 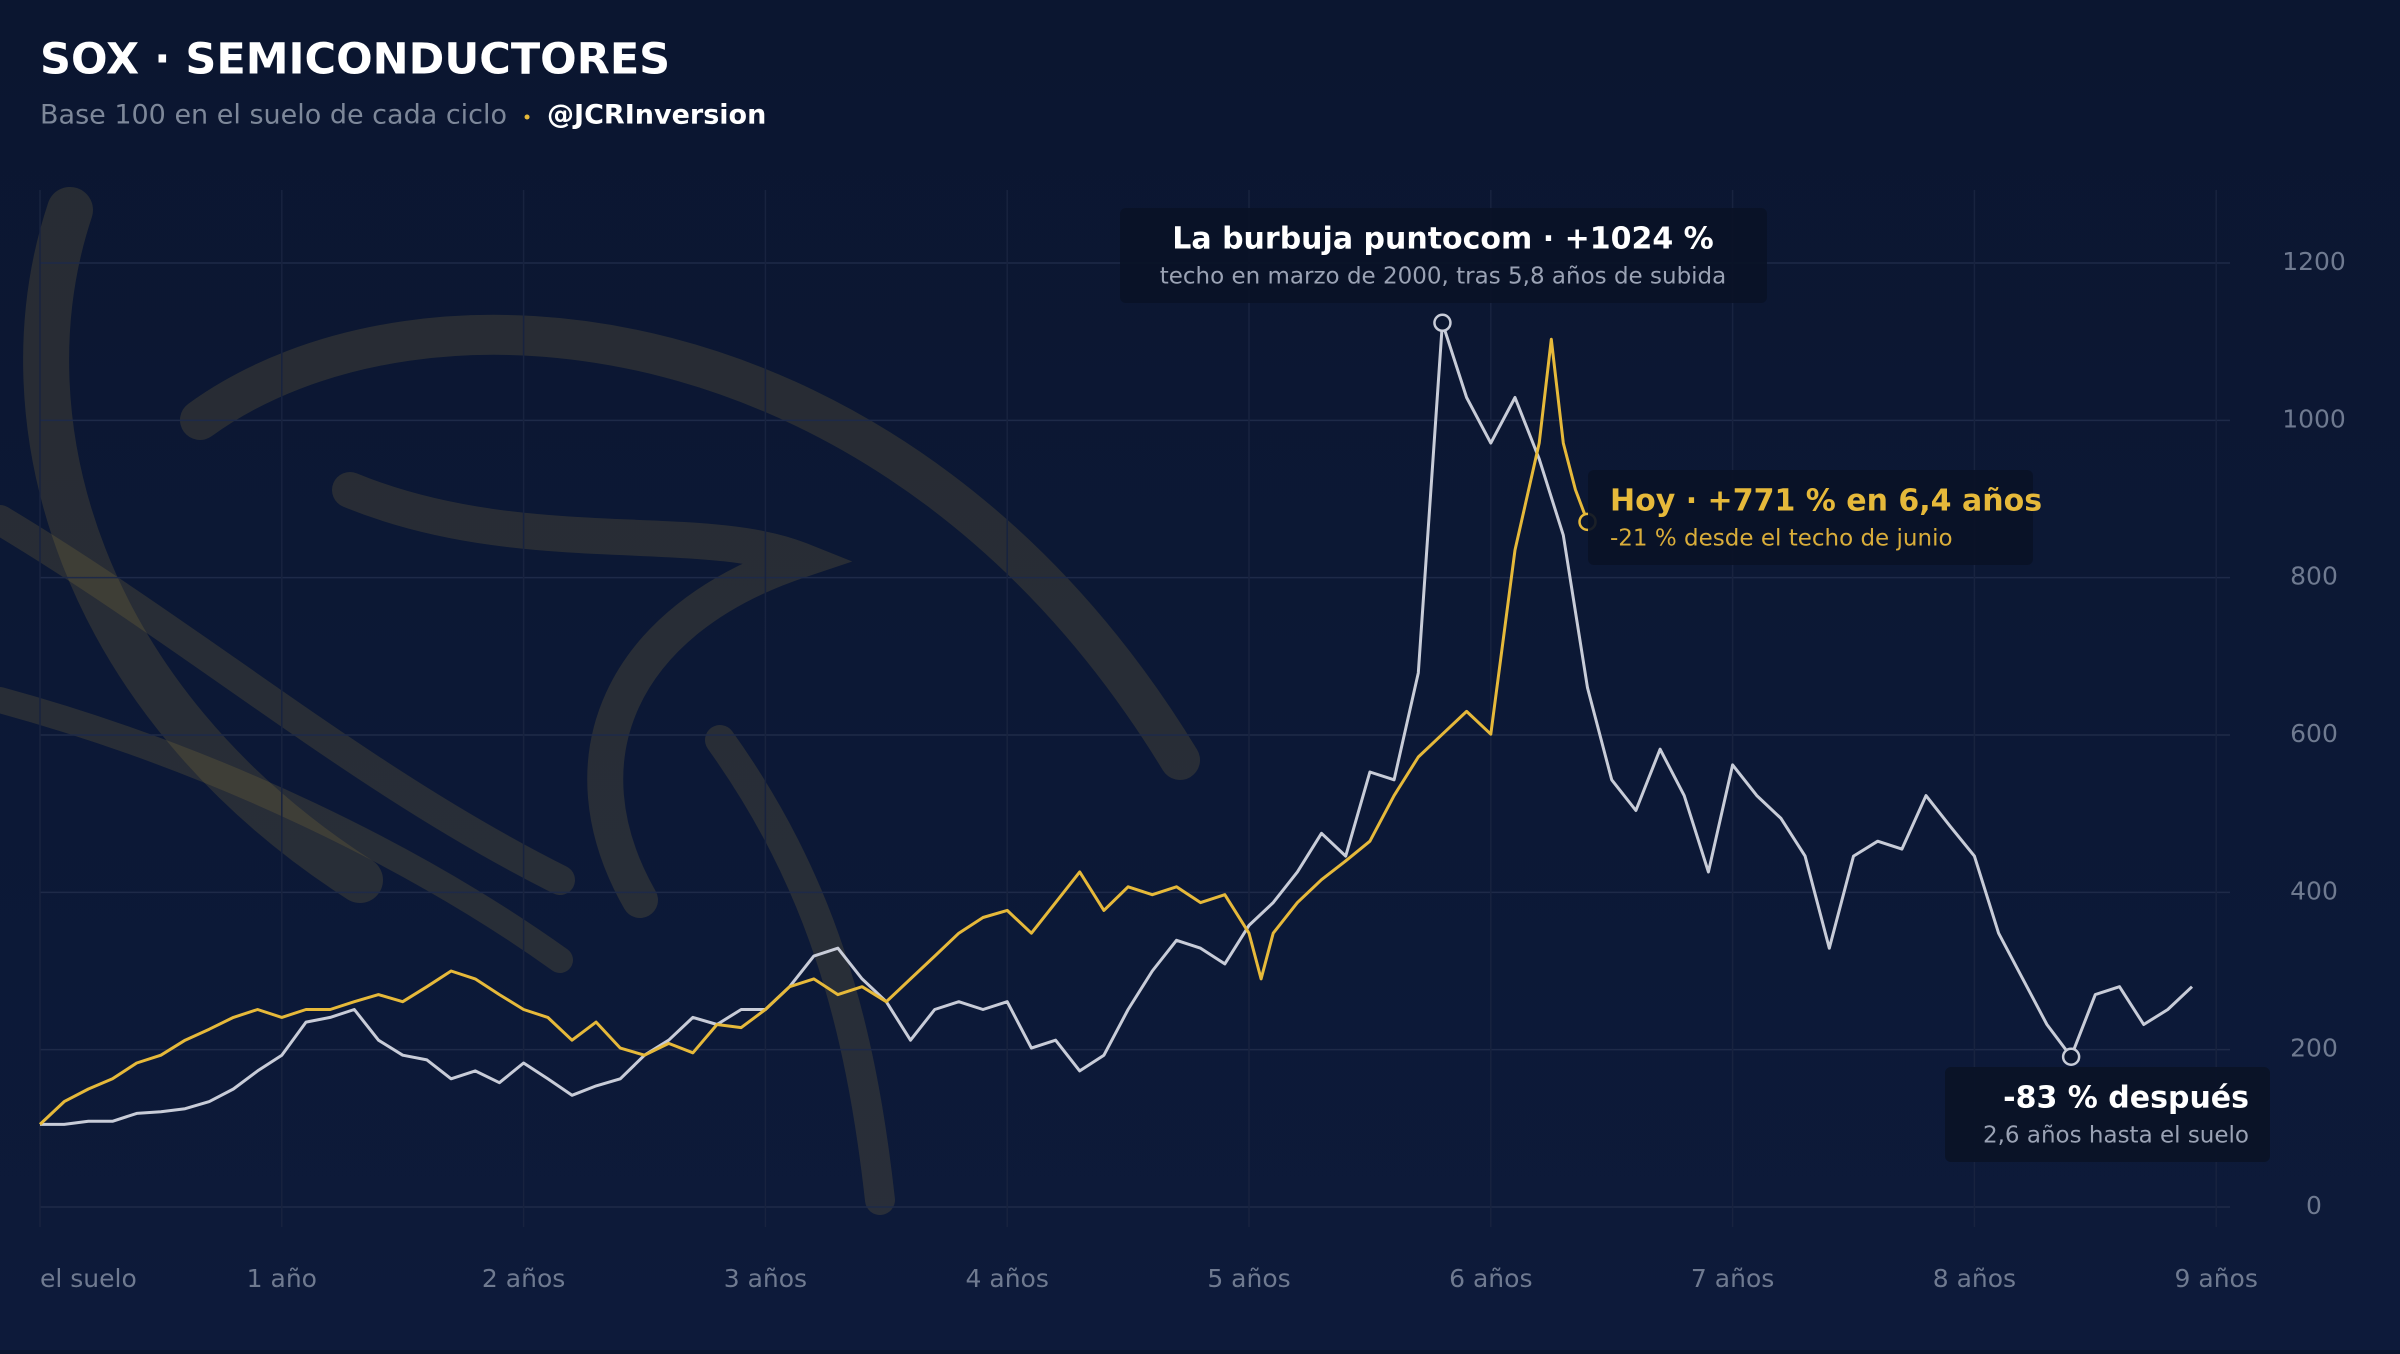 What do you see at coordinates (1442, 239) in the screenshot?
I see `annotation-title: La burbuja puntocom · +1024 %` at bounding box center [1442, 239].